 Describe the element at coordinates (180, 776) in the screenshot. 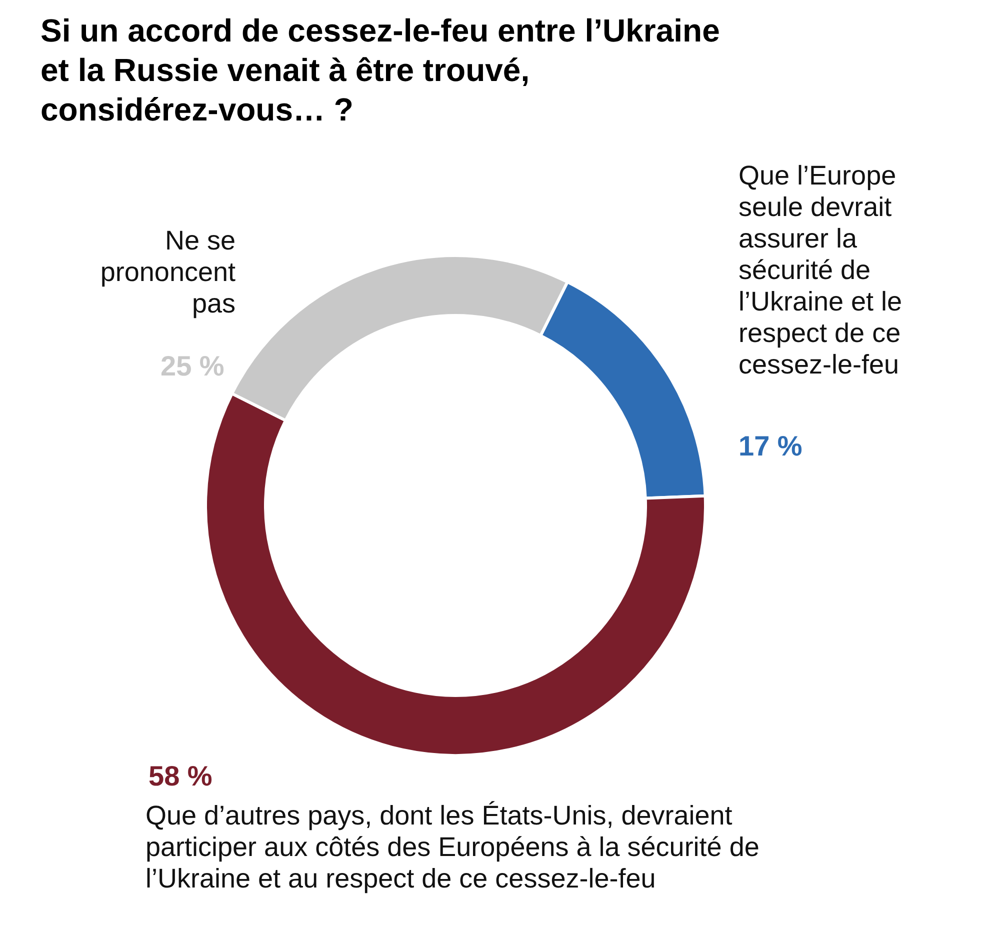

I see `data-label: 58 %` at that location.